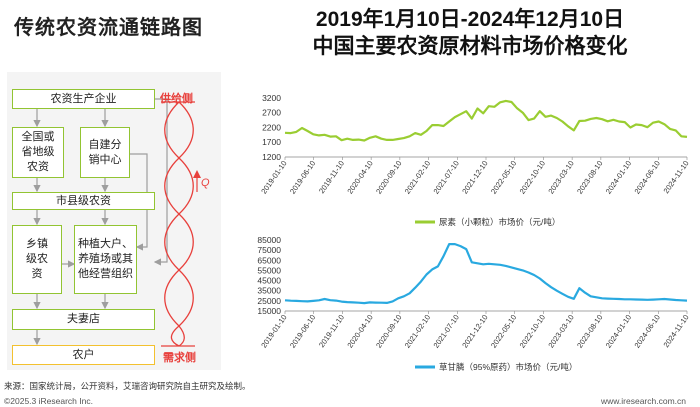  Describe the element at coordinates (643, 401) in the screenshot. I see `website-url: www.iresearch.com.cn` at that location.